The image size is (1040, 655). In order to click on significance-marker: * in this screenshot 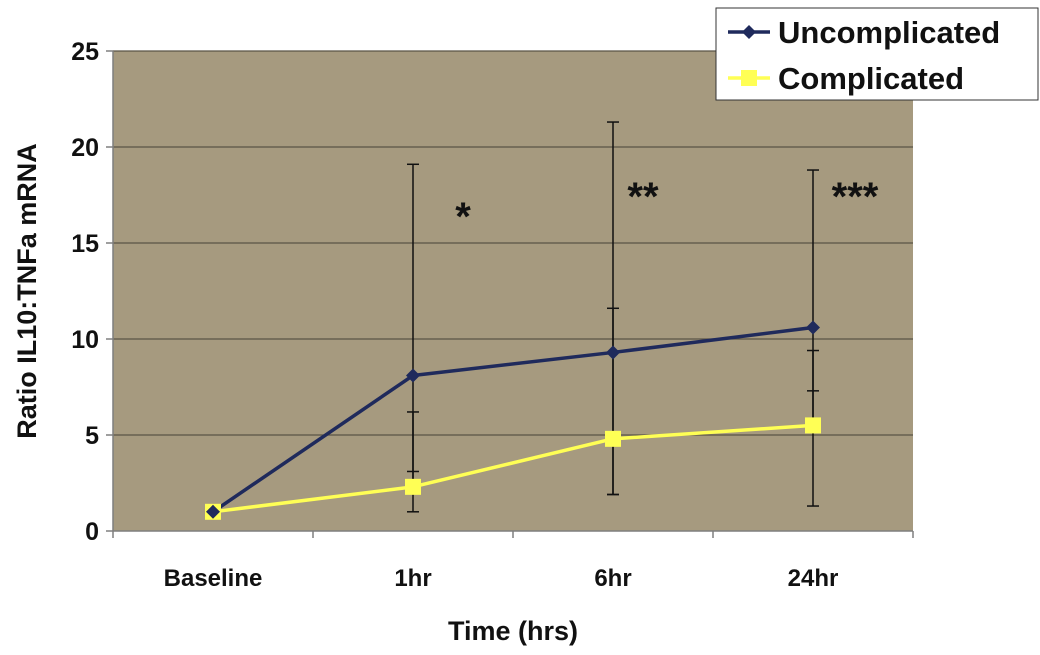, I will do `click(463, 217)`.